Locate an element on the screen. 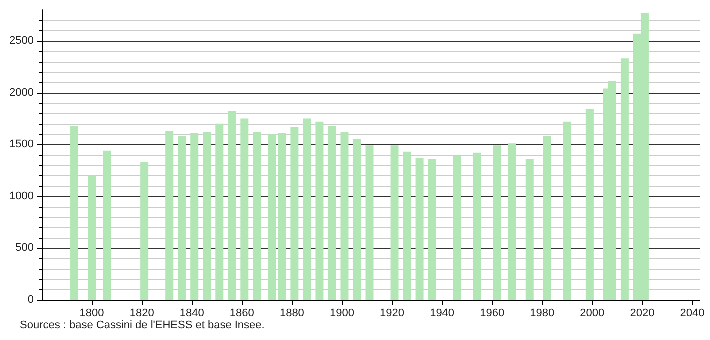 Image resolution: width=710 pixels, height=340 pixels. y-tick-label: 2500 is located at coordinates (22, 41).